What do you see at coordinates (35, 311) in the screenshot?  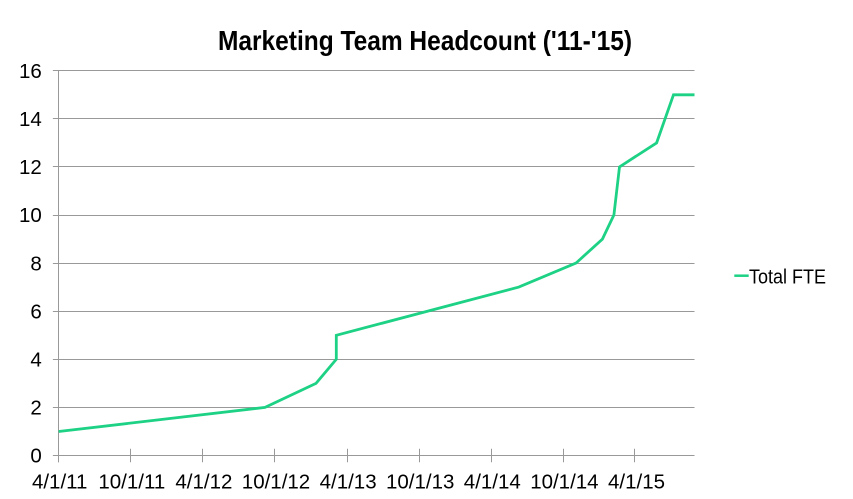 I see `svg-text: 6` at bounding box center [35, 311].